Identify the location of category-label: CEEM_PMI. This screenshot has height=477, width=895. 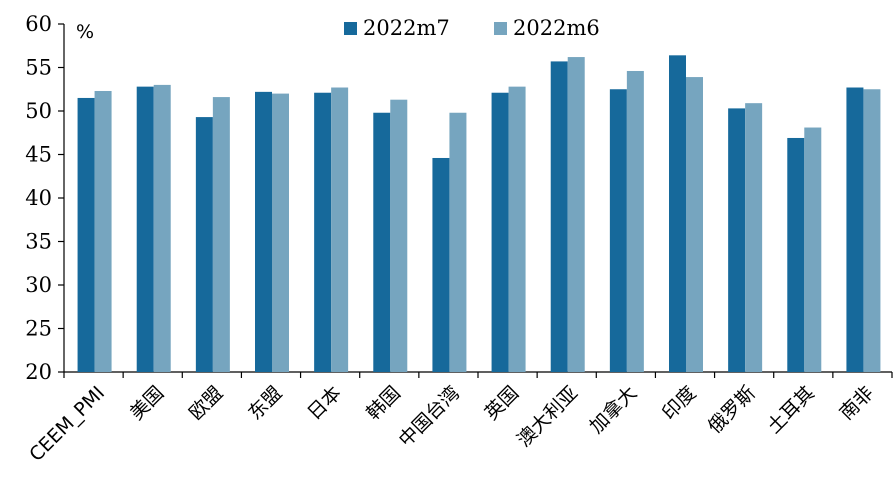
(67, 424).